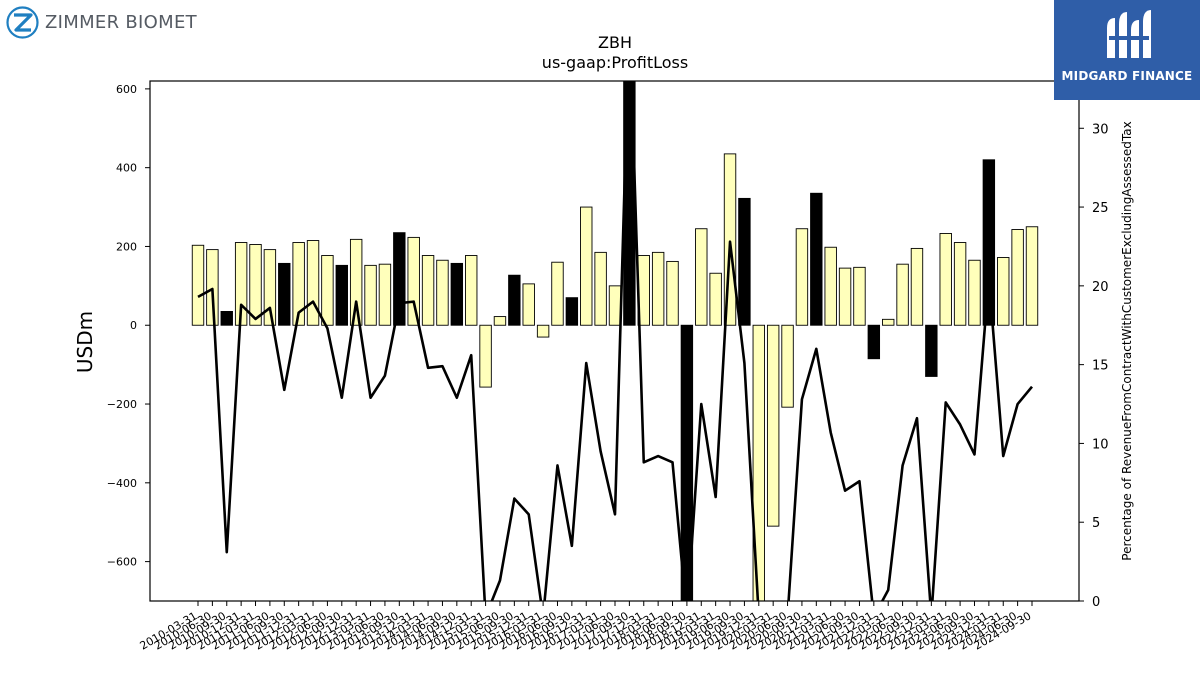 This screenshot has height=675, width=1200. What do you see at coordinates (126, 168) in the screenshot?
I see `y-tick-label: 400` at bounding box center [126, 168].